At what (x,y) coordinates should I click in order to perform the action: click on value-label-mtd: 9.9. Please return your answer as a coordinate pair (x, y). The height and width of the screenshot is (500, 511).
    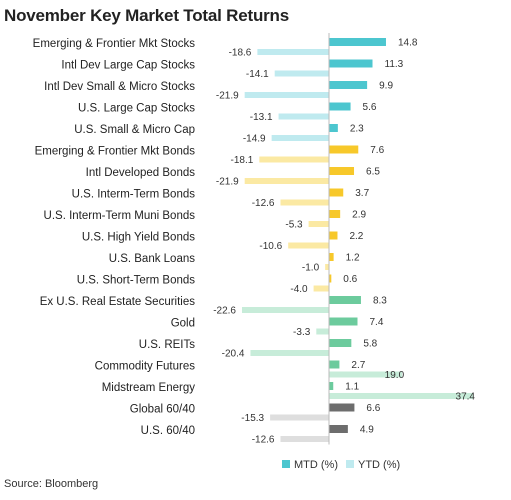
    Looking at the image, I should click on (386, 86).